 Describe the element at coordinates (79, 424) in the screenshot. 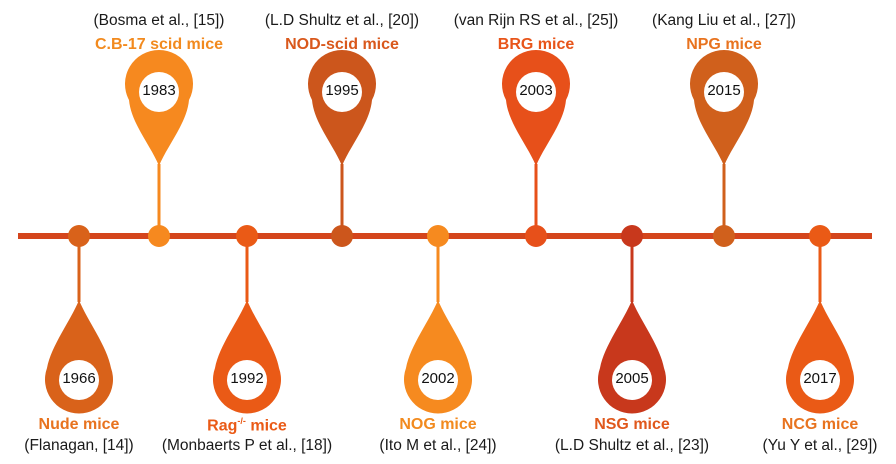

I see `model-name-text: Nude mice` at that location.